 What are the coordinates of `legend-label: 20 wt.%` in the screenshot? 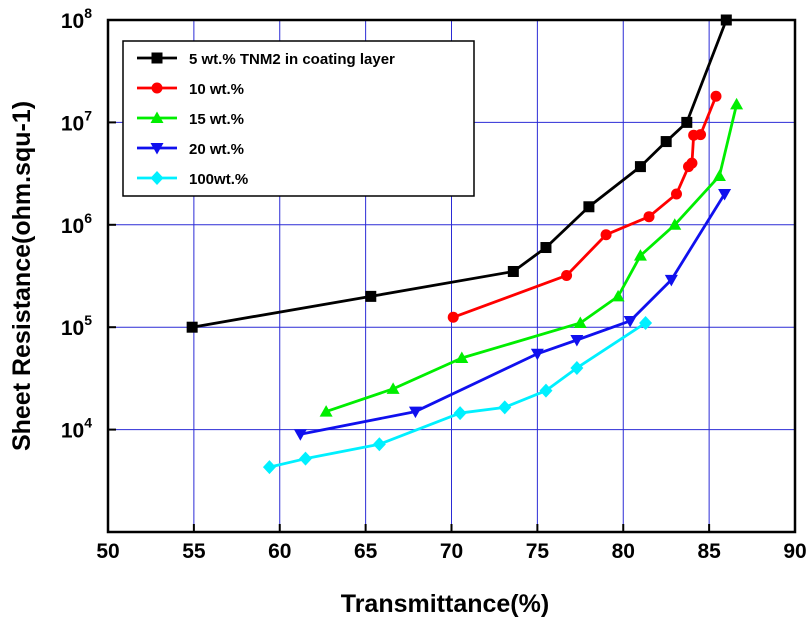 It's located at (216, 149).